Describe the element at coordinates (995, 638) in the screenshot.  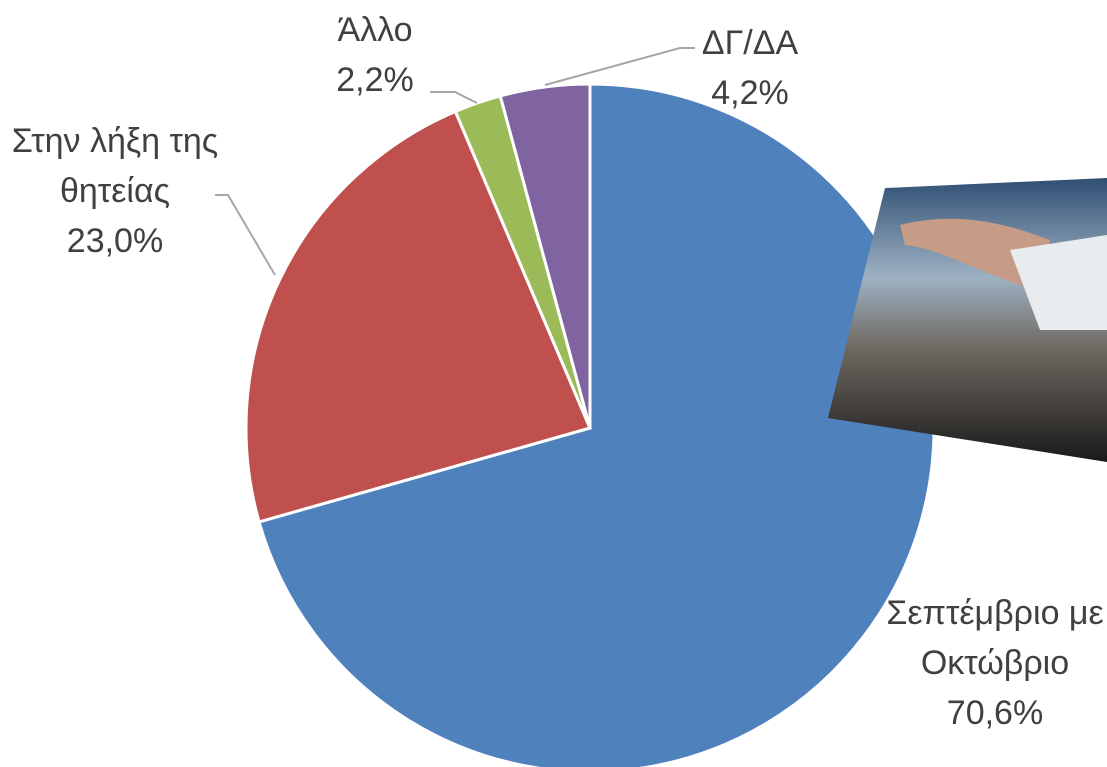
I see `category-label: Σεπτέμβριο με Οκτώβριο` at that location.